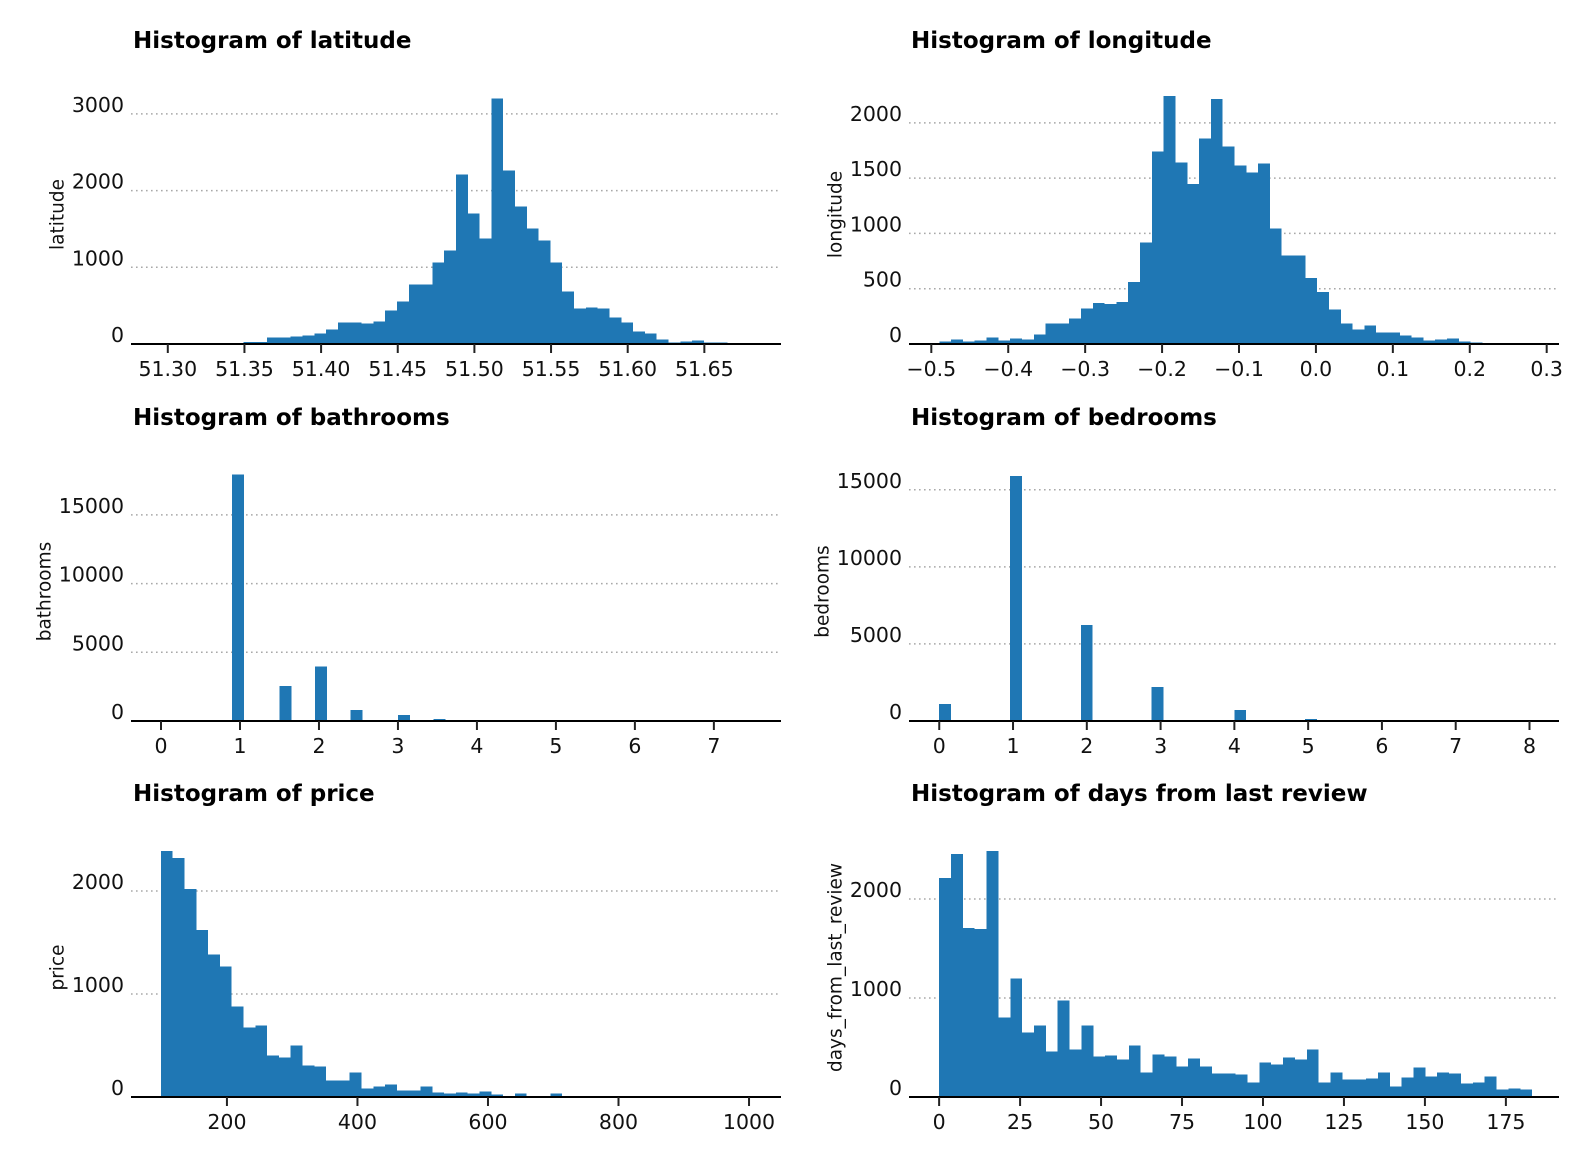 The width and height of the screenshot is (1592, 1160). What do you see at coordinates (487, 1122) in the screenshot?
I see `x-tick-label: 600` at bounding box center [487, 1122].